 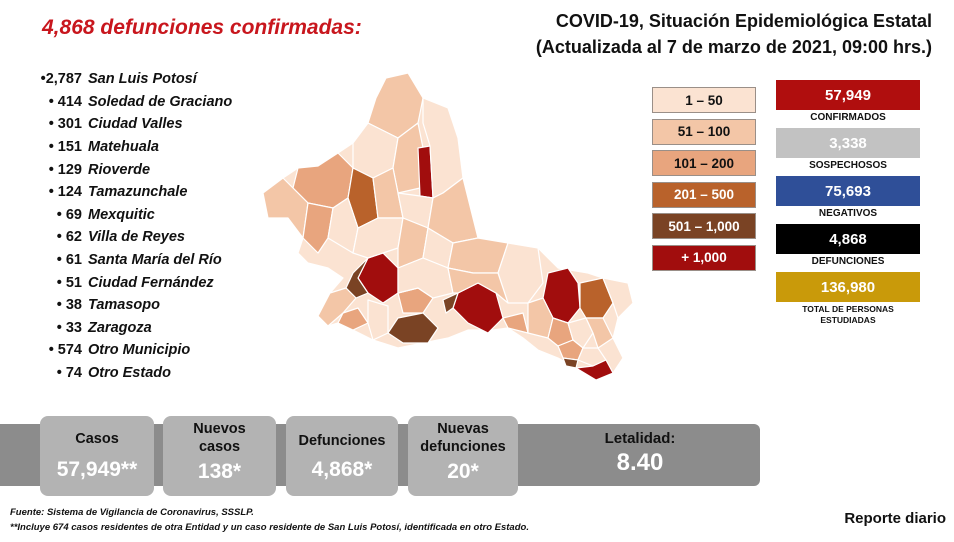 I want to click on legend-swatch: + 1,000, so click(x=704, y=257).